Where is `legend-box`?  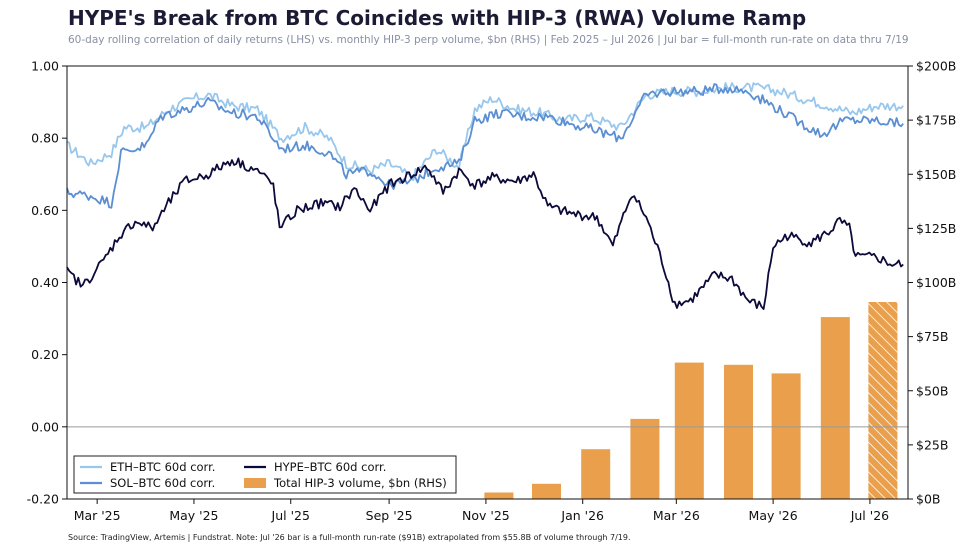
legend-box is located at coordinates (265, 474).